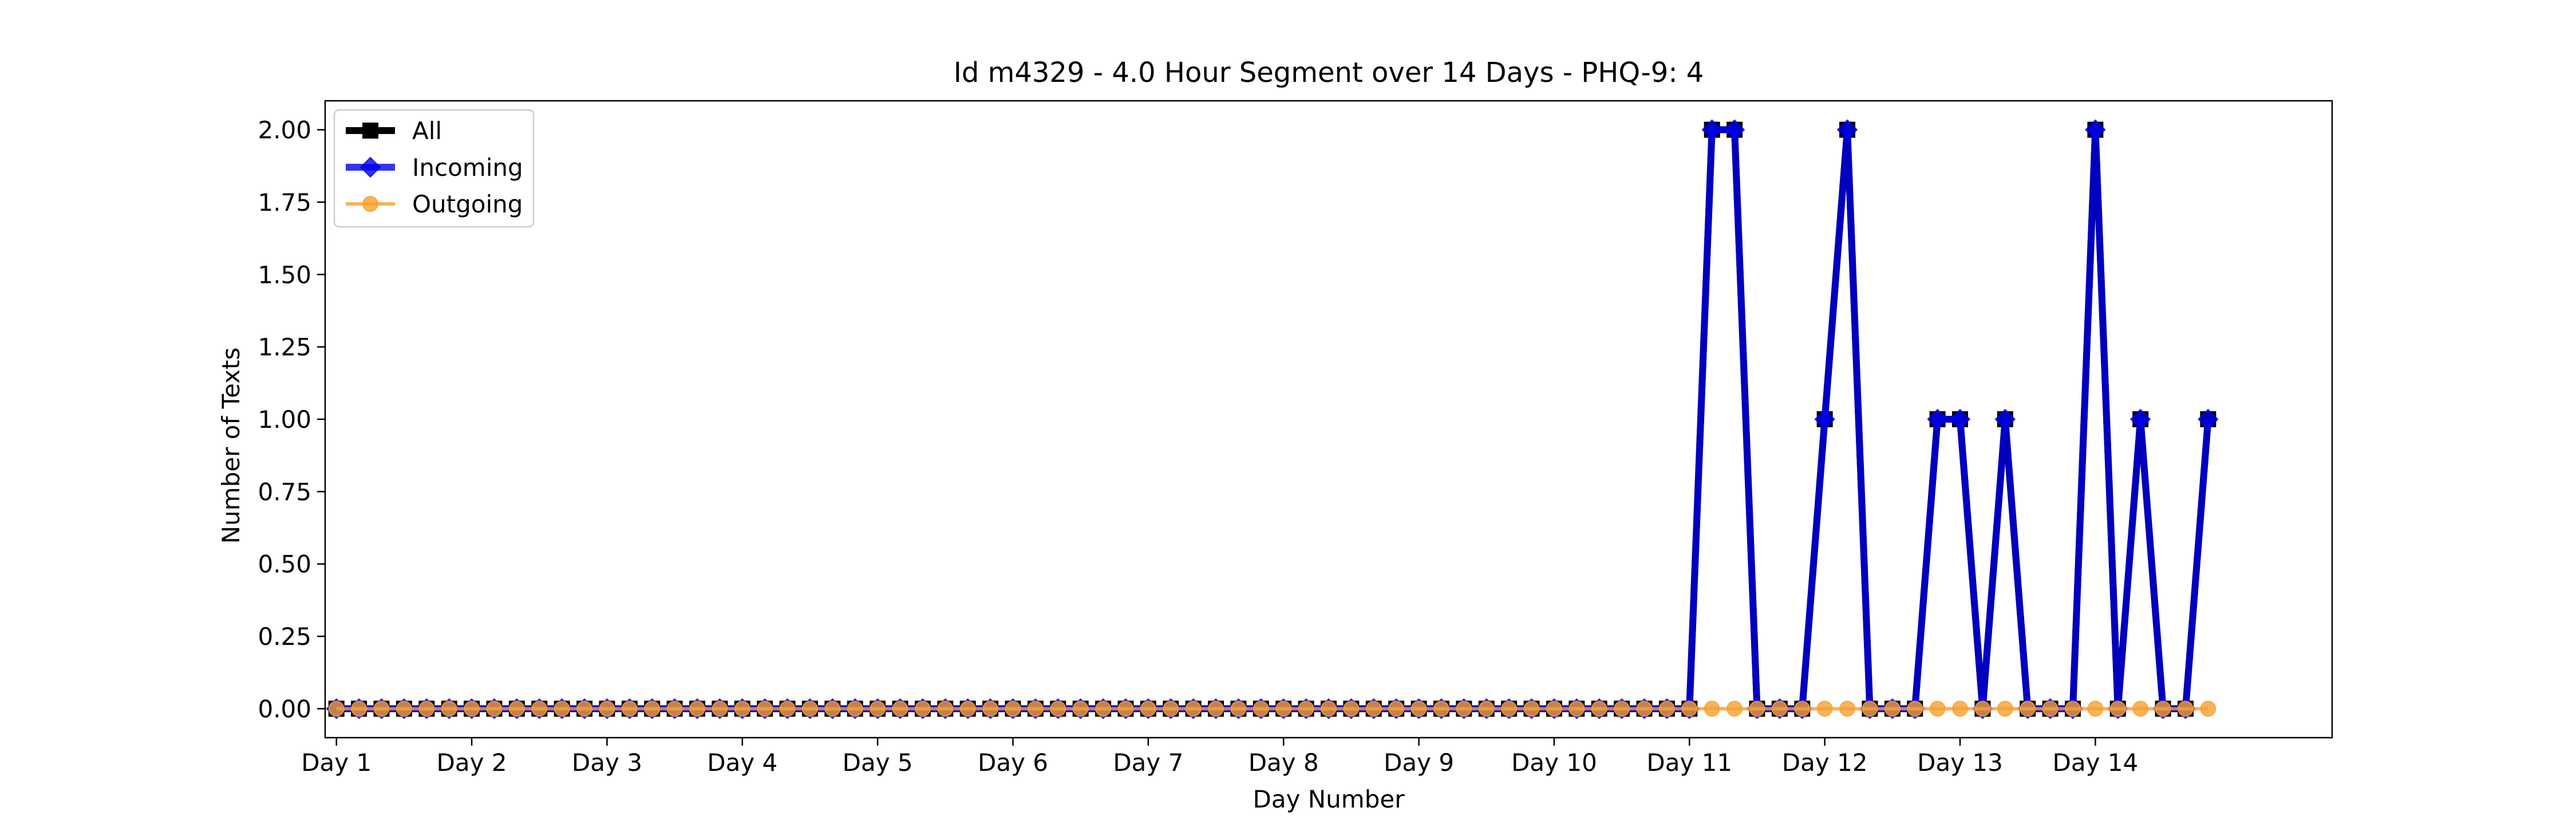 This screenshot has height=827, width=2576. What do you see at coordinates (427, 131) in the screenshot?
I see `legend-label: All` at bounding box center [427, 131].